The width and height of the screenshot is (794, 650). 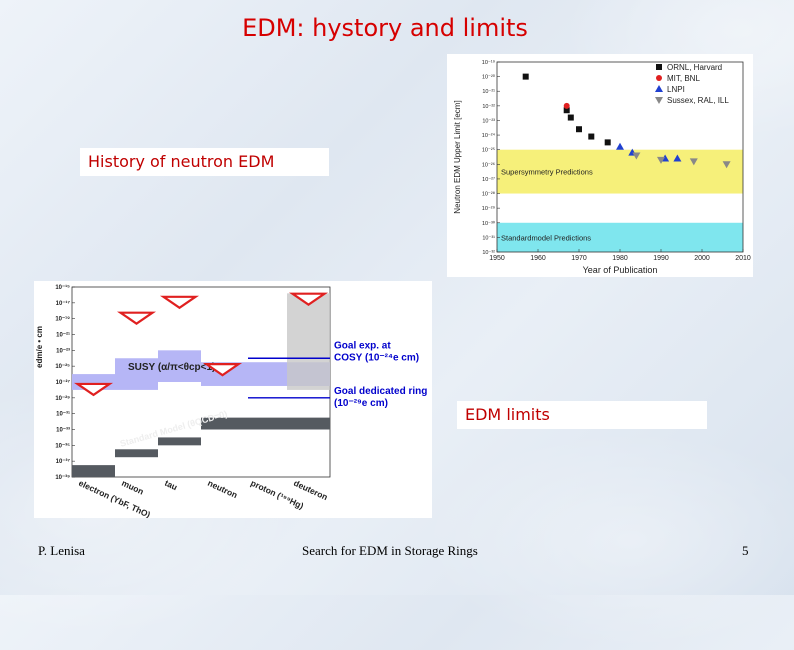 What do you see at coordinates (63, 461) in the screenshot?
I see `y-tick-label: 10⁻³⁷` at bounding box center [63, 461].